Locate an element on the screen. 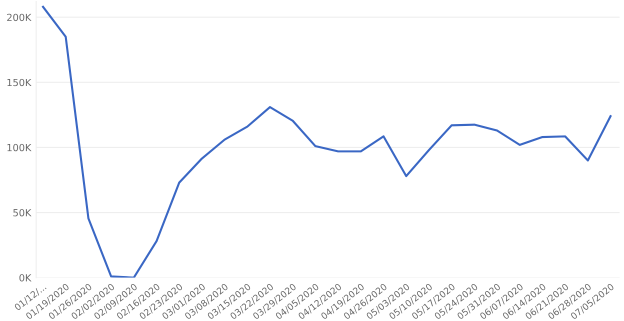 Image resolution: width=624 pixels, height=321 pixels. y-tick-label: 100K is located at coordinates (19, 148).